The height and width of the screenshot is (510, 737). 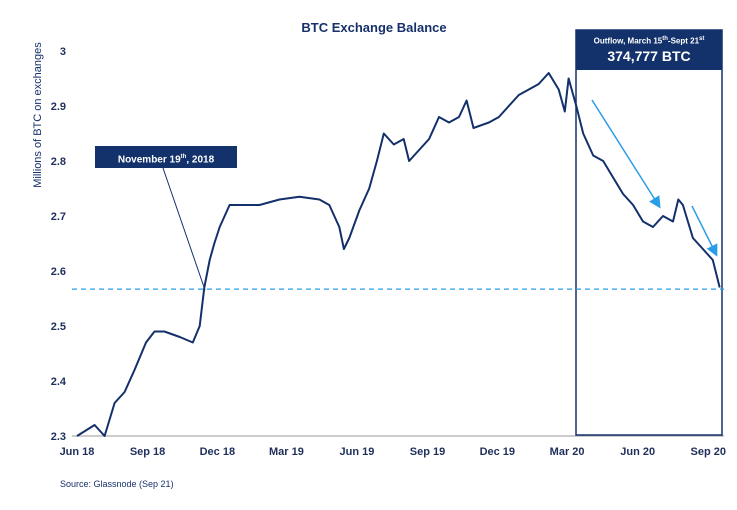 I want to click on x-tick-label: Mar 19, so click(x=286, y=452).